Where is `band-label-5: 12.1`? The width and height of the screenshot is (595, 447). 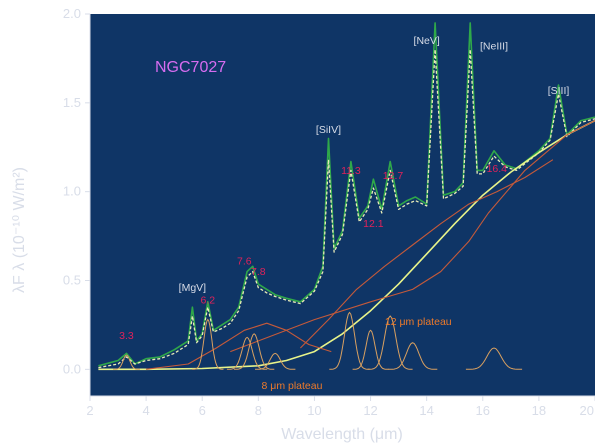
band-label-5: 12.1 is located at coordinates (373, 224).